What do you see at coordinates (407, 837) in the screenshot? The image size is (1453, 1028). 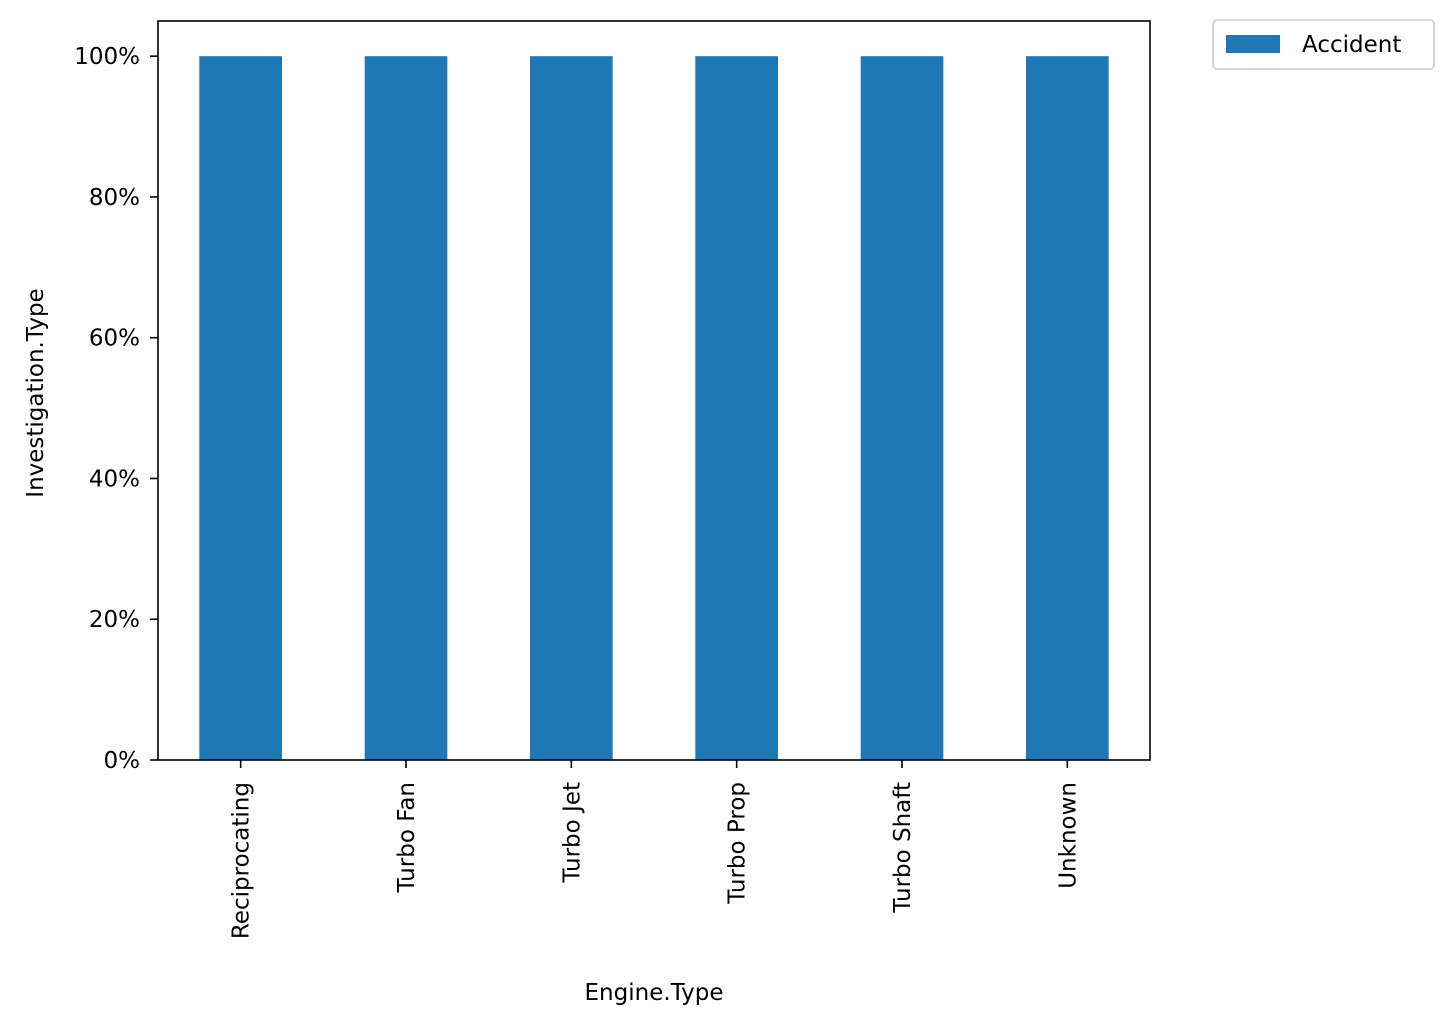 I see `x-tick-label: Turbo Fan` at bounding box center [407, 837].